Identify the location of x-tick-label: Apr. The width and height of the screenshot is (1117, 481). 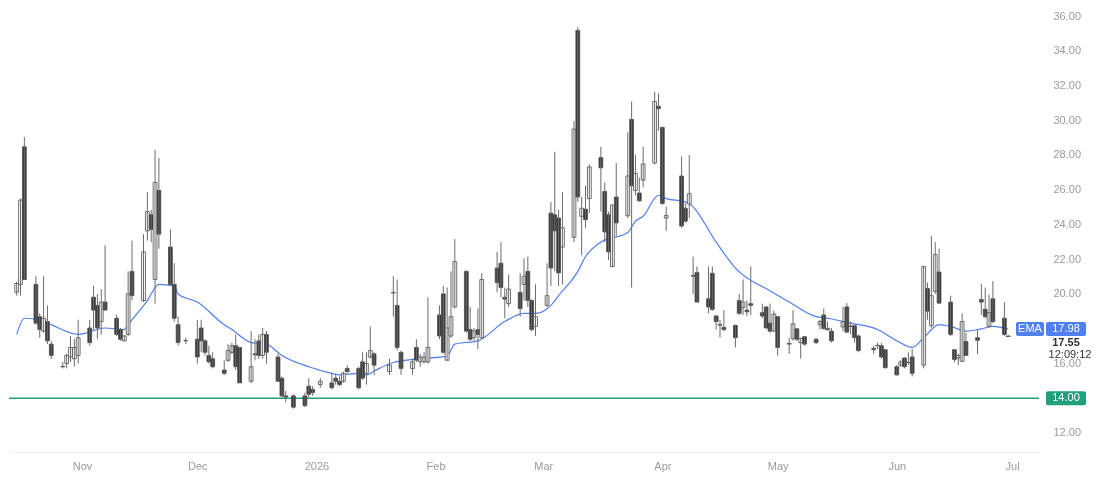
(663, 465).